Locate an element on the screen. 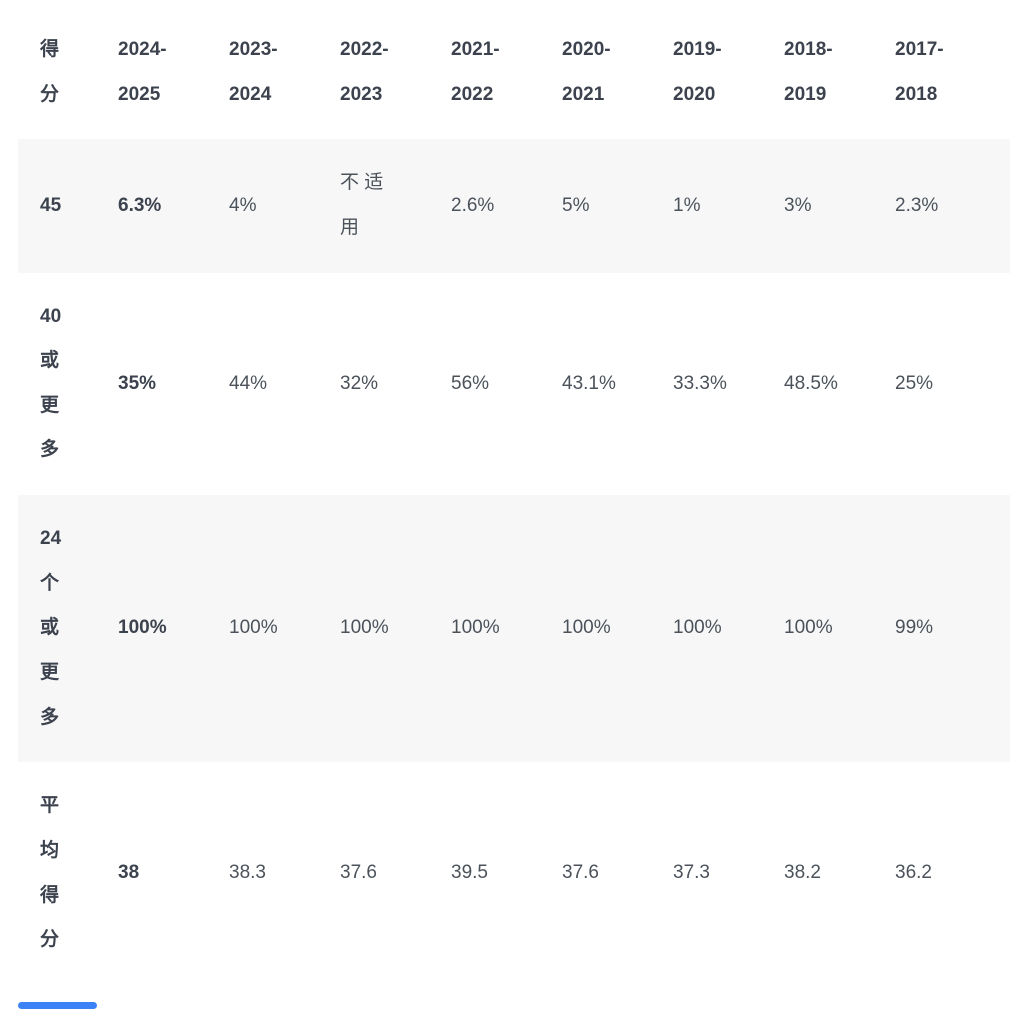 This screenshot has width=1024, height=1013. data-cell: 32% is located at coordinates (359, 383).